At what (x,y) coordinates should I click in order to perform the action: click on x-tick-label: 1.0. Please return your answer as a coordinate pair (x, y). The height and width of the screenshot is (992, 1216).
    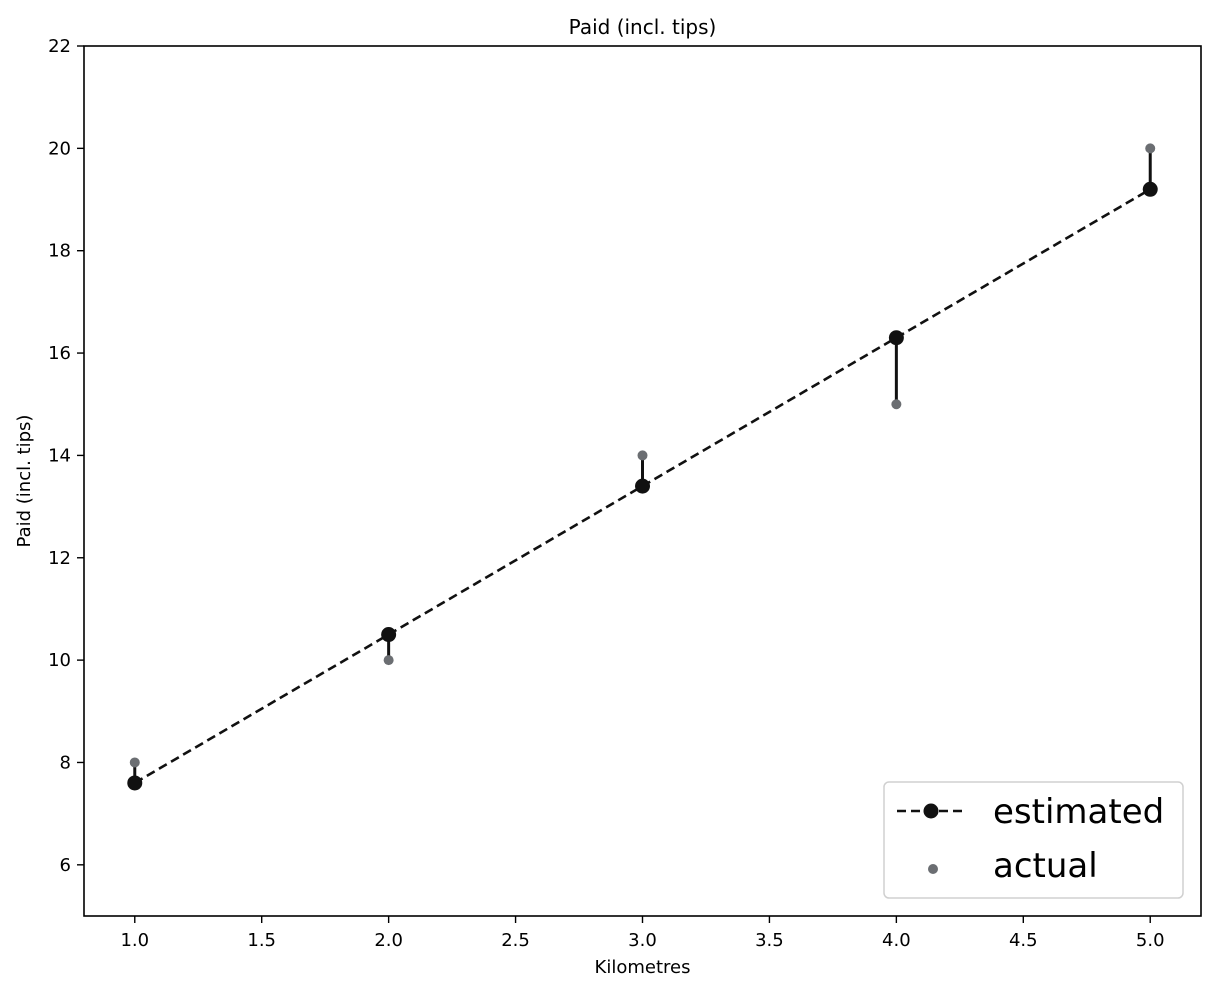
    Looking at the image, I should click on (134, 940).